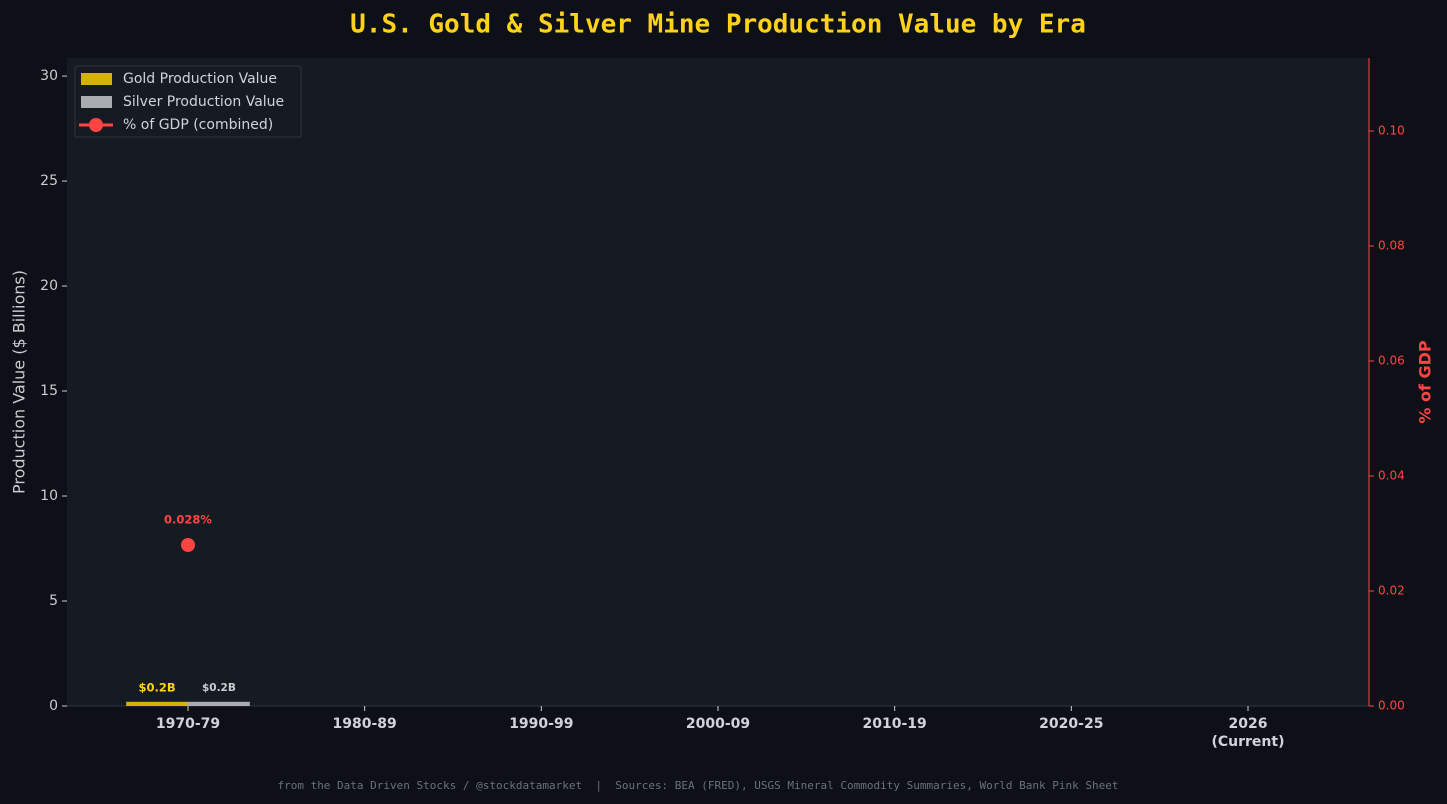 Image resolution: width=1447 pixels, height=804 pixels. Describe the element at coordinates (53, 601) in the screenshot. I see `y-tick-label: 5` at that location.